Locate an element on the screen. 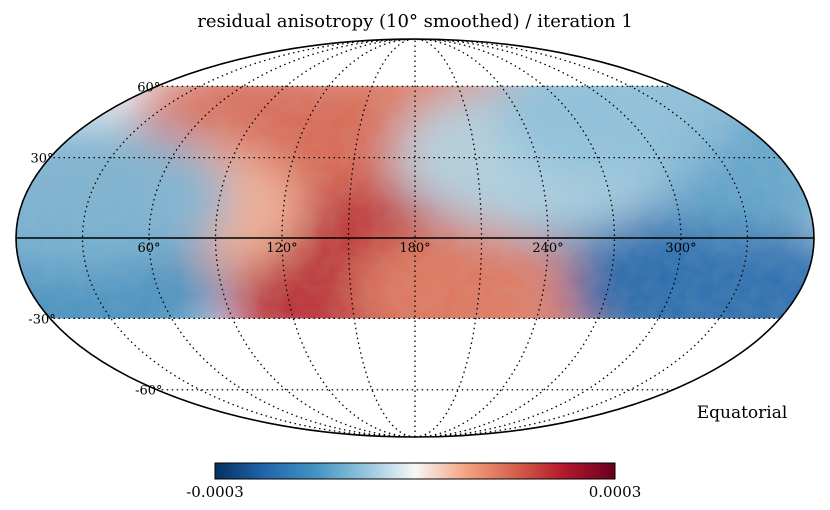 This screenshot has width=830, height=510. longitude-tick-label: 60° is located at coordinates (148, 248).